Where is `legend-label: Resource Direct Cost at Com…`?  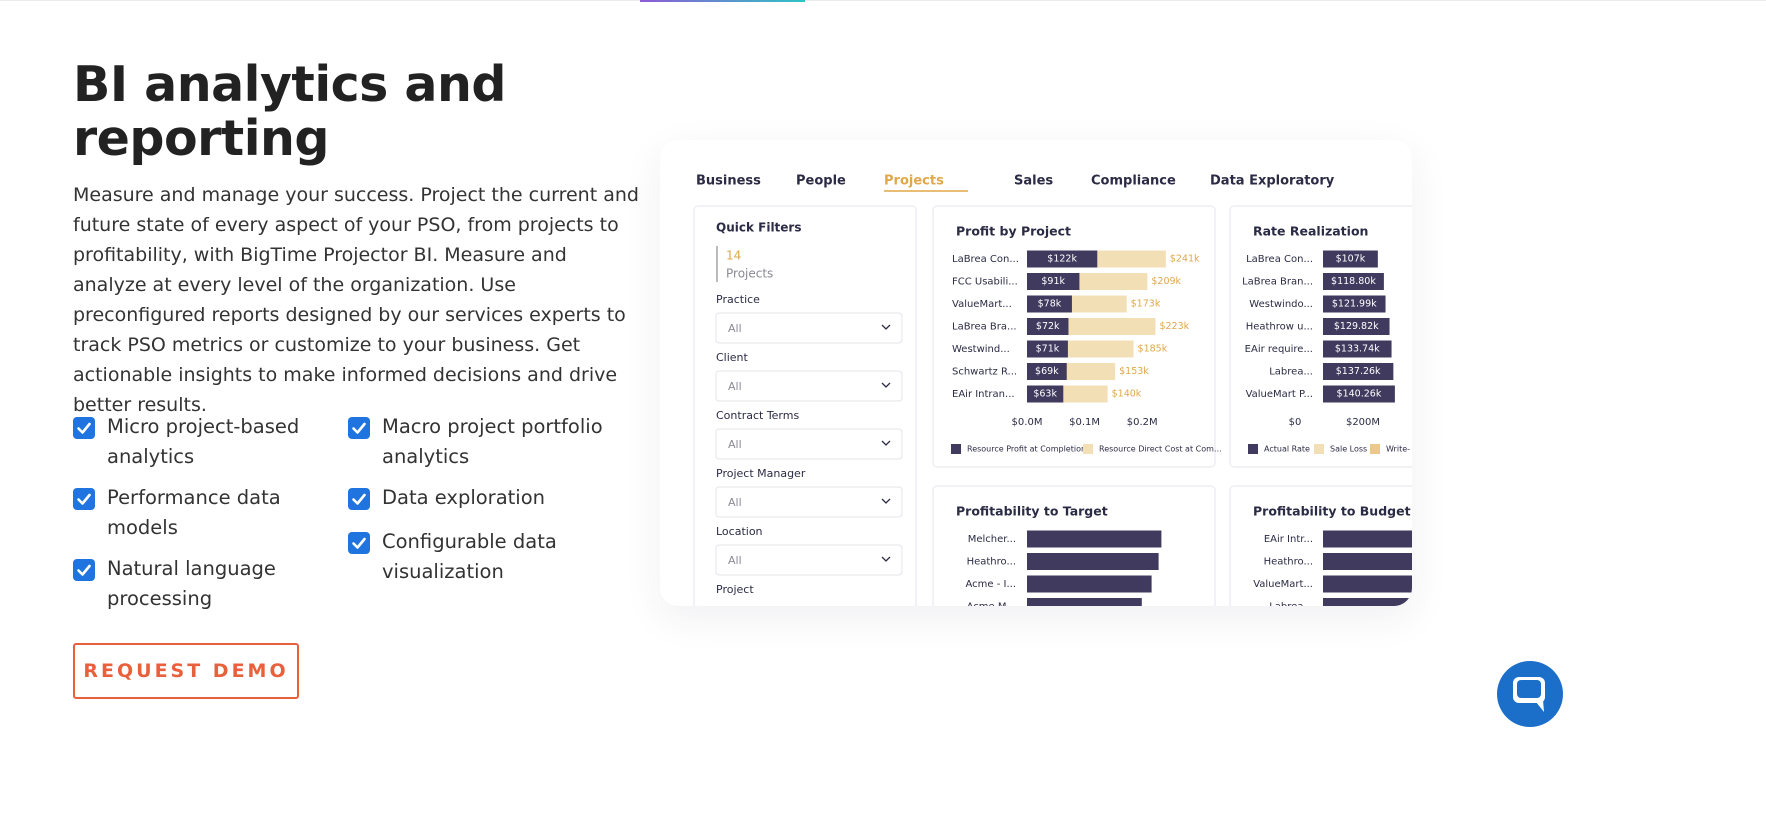 legend-label: Resource Direct Cost at Com… is located at coordinates (1160, 449).